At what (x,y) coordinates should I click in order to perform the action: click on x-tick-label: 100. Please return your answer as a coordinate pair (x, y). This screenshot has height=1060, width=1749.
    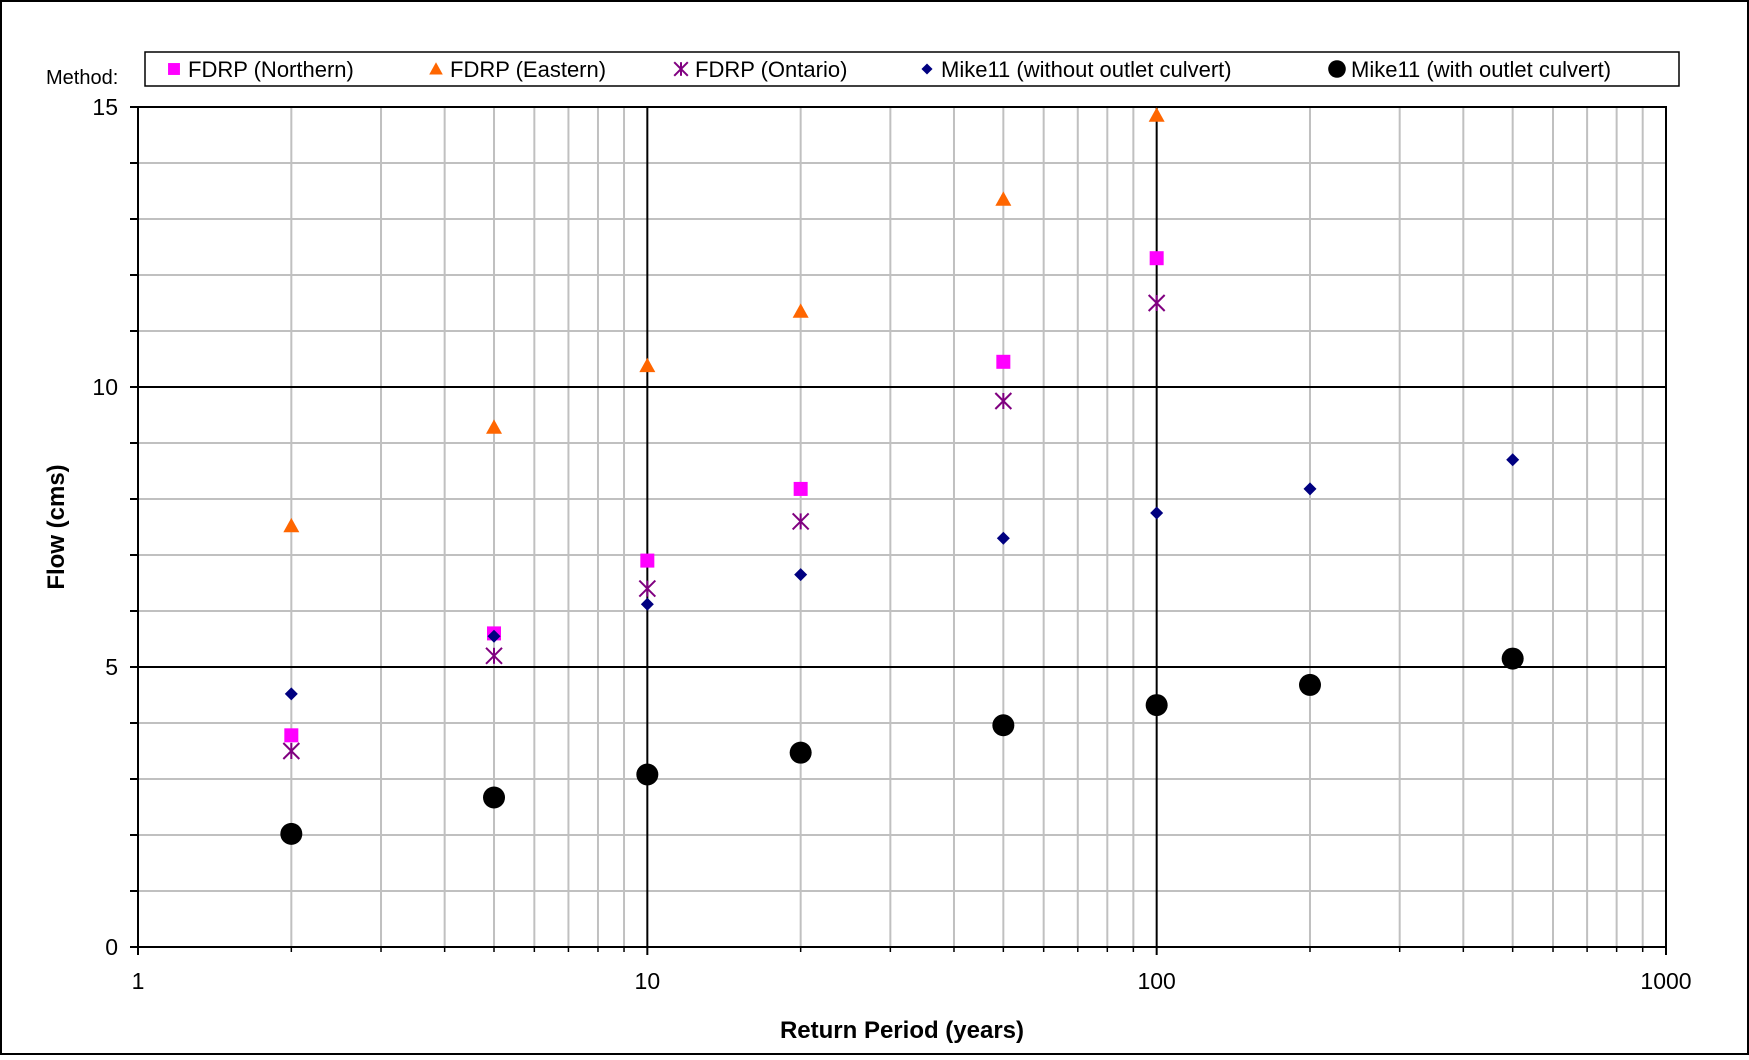
    Looking at the image, I should click on (1156, 981).